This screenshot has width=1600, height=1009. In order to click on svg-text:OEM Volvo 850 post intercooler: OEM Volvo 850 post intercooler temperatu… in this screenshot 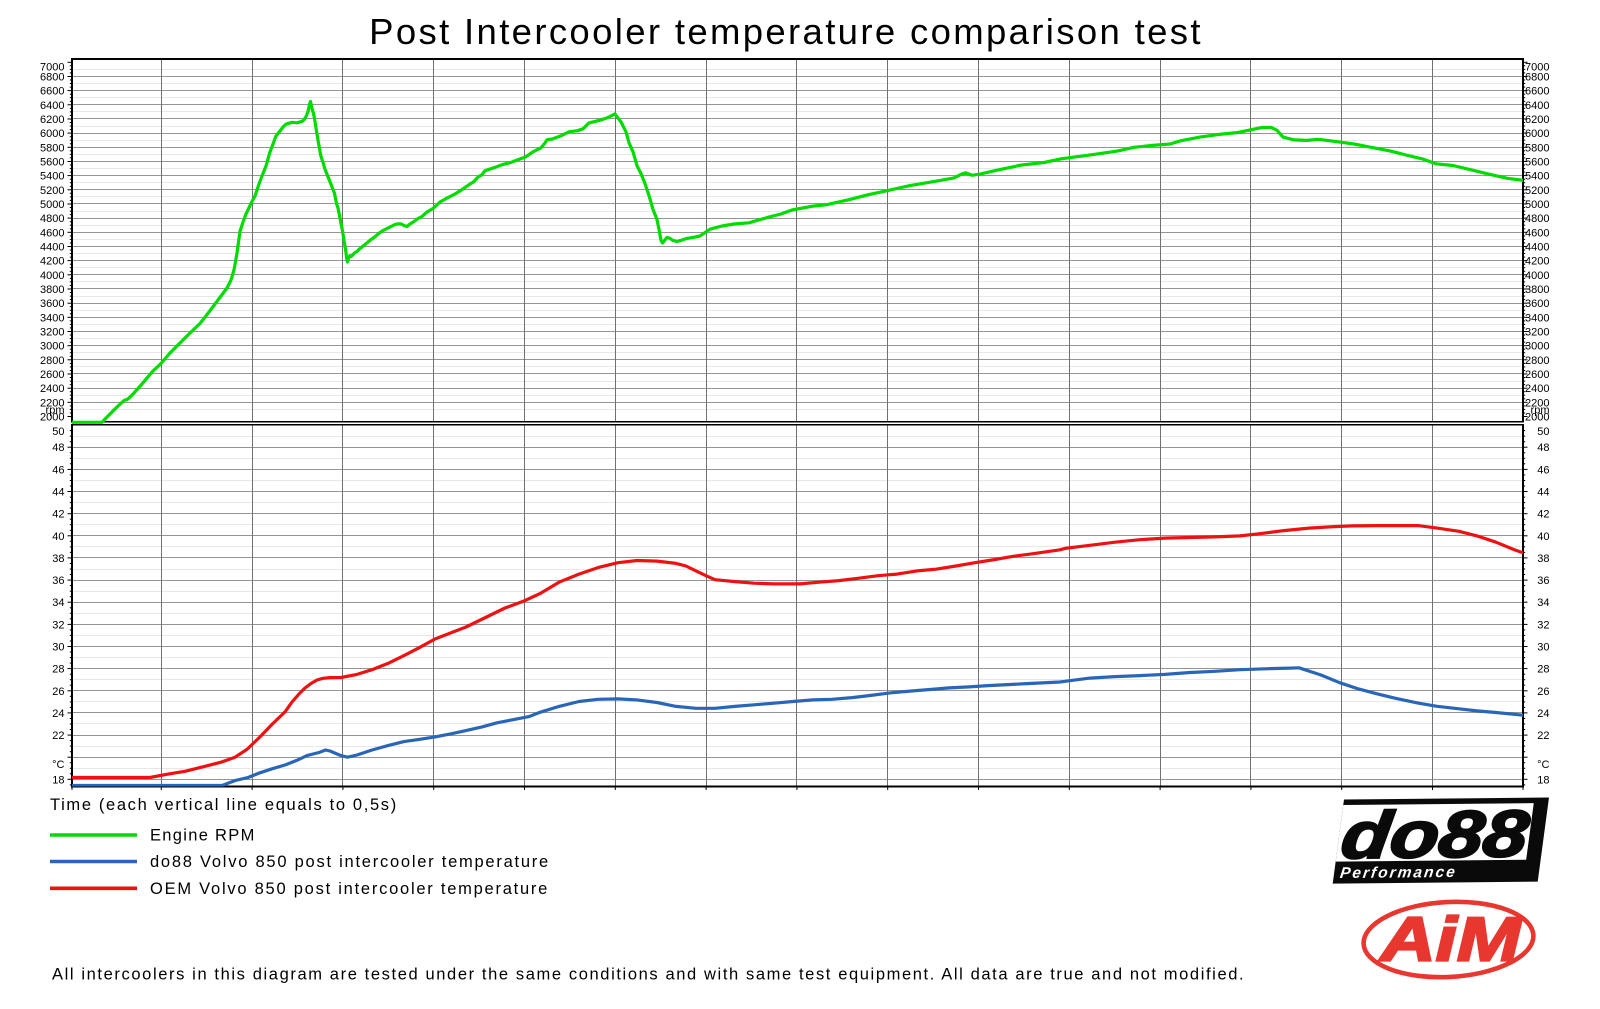, I will do `click(349, 889)`.